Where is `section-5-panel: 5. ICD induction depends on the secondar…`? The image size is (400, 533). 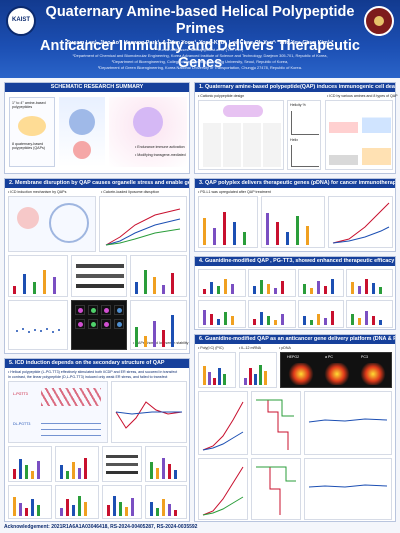
section-5-panel: 5. ICD induction depends on the secondar… is located at coordinates (97, 440).